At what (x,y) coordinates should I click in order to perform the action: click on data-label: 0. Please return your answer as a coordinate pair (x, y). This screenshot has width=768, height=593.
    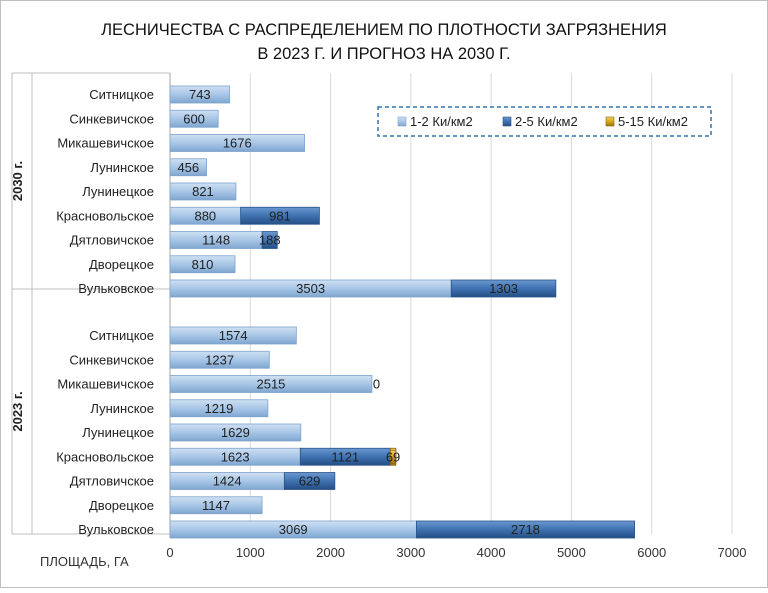
    Looking at the image, I should click on (376, 384).